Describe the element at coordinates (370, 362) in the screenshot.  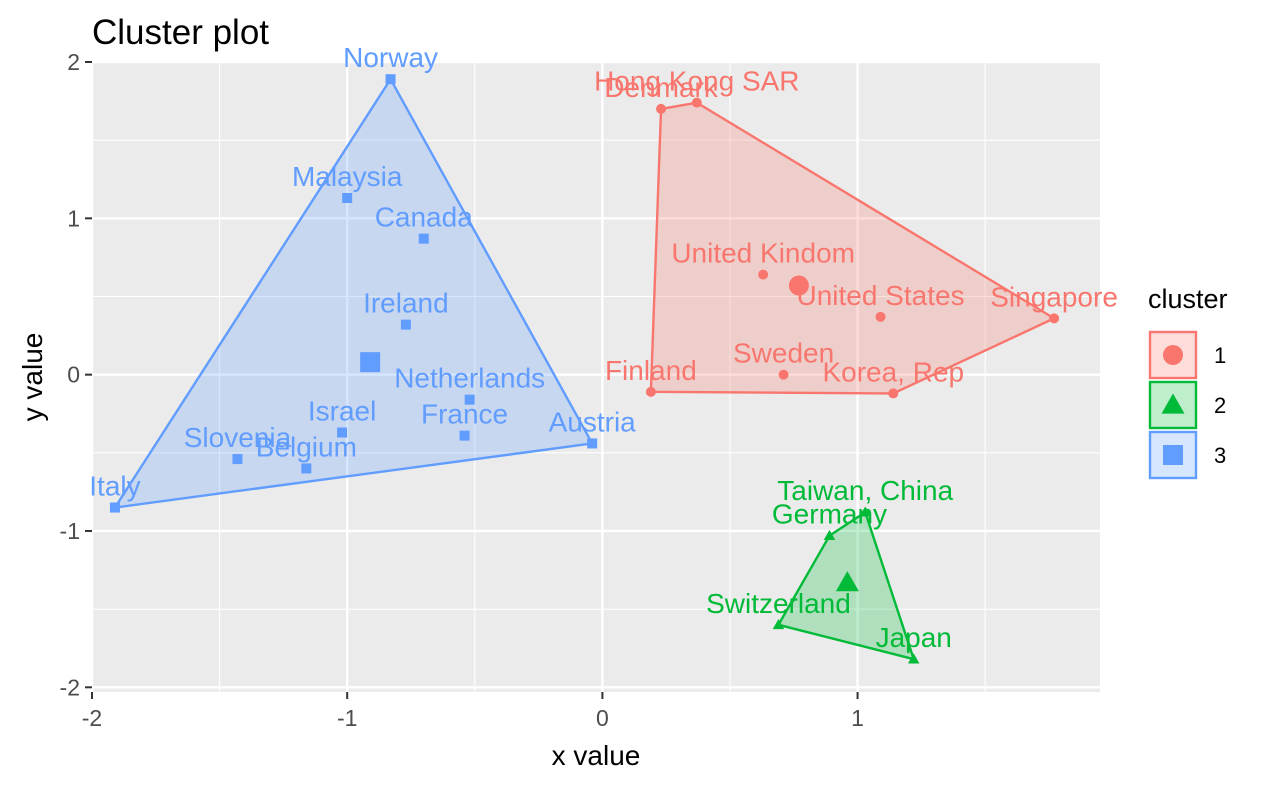
I see `cluster-3-center` at that location.